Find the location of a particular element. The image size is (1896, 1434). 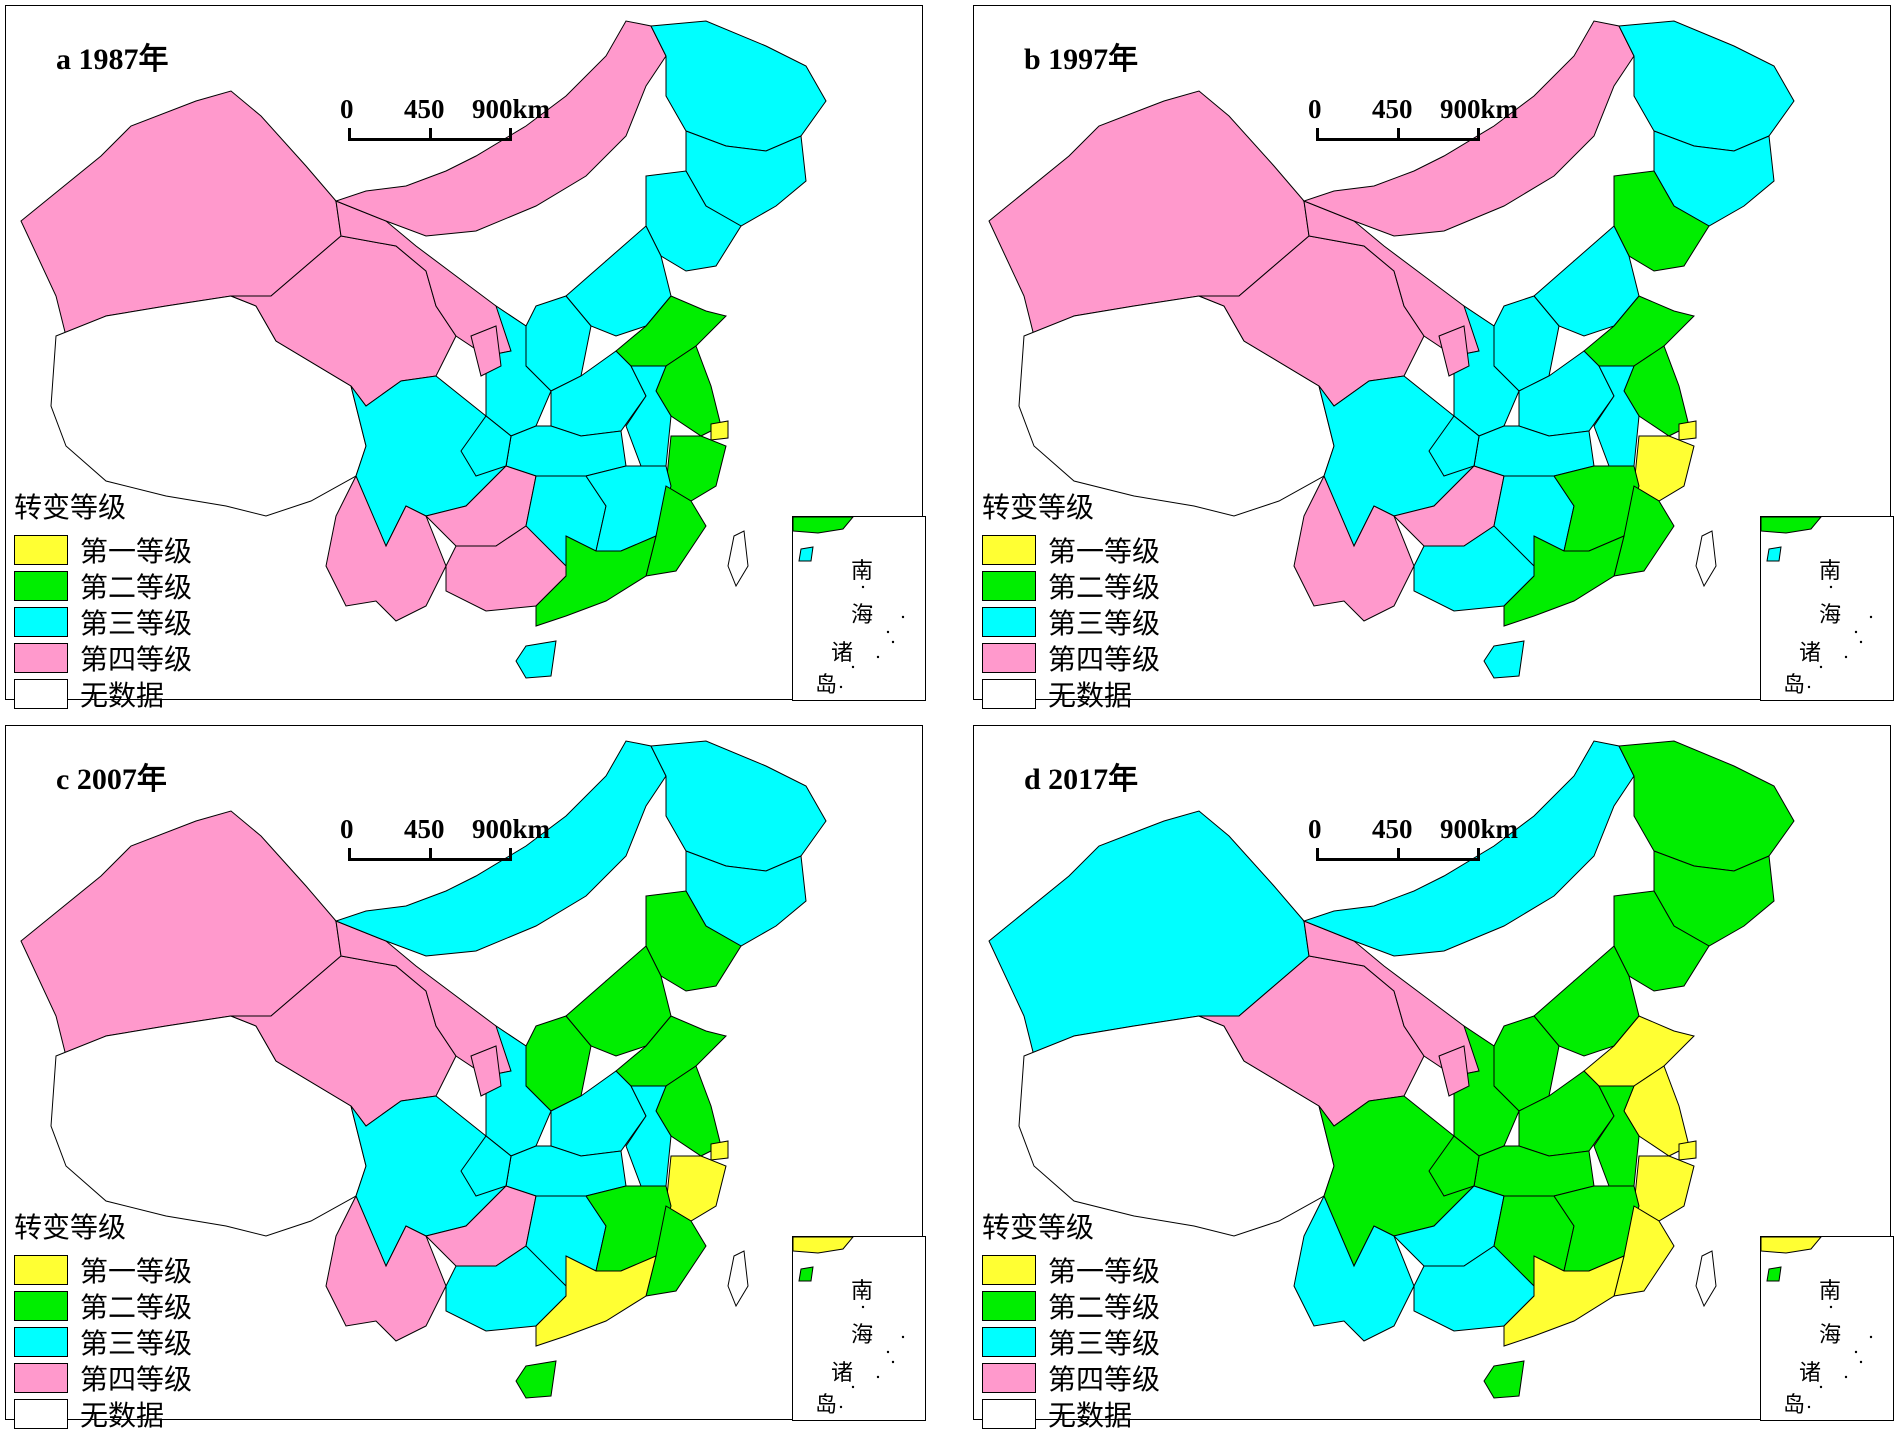

scale-bar: 0 450 900km is located at coordinates (1411, 844).